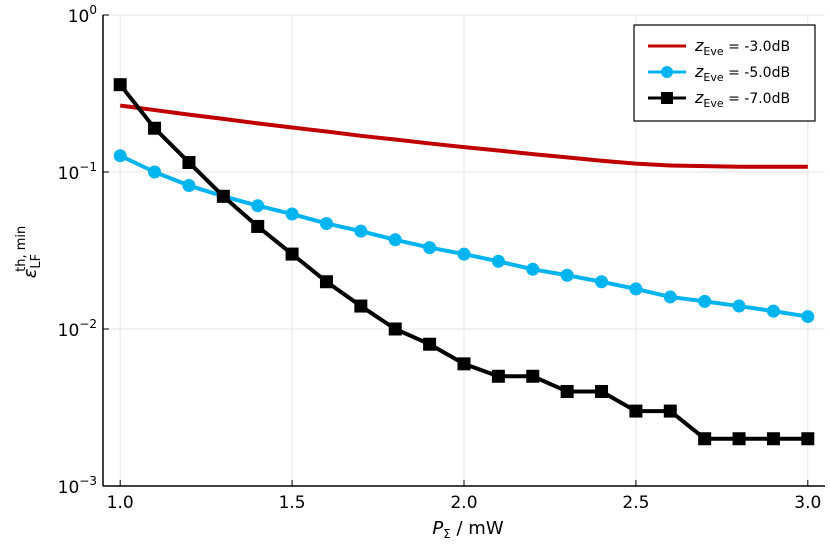 This screenshot has height=554, width=830. What do you see at coordinates (463, 503) in the screenshot?
I see `x-tick-label: 2.0` at bounding box center [463, 503].